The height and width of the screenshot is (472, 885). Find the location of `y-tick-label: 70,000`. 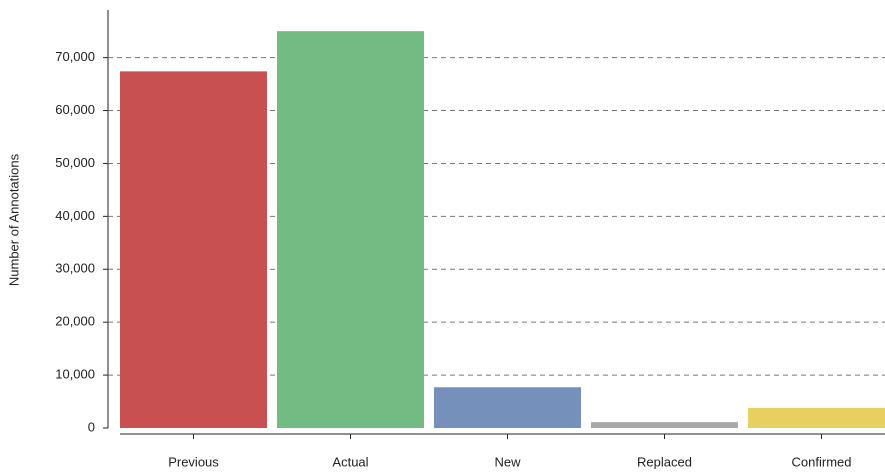

y-tick-label: 70,000 is located at coordinates (75, 56).